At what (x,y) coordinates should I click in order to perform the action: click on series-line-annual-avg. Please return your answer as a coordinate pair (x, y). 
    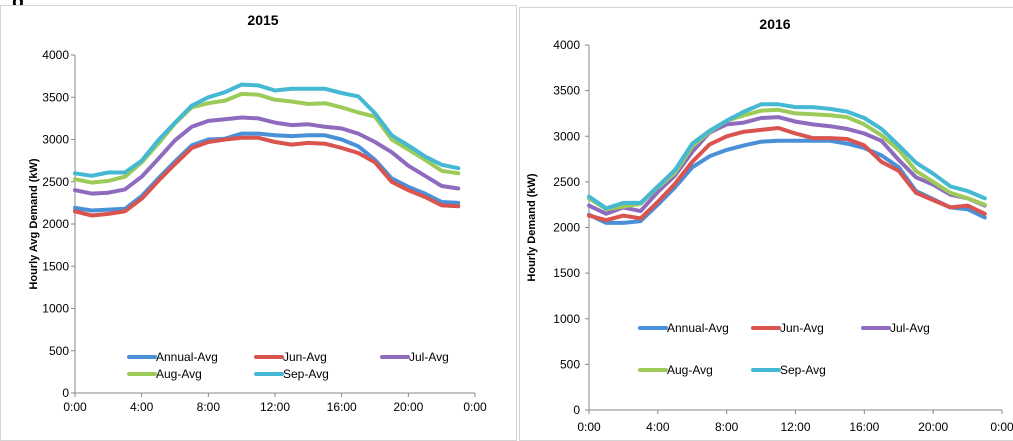
    Looking at the image, I should click on (267, 172).